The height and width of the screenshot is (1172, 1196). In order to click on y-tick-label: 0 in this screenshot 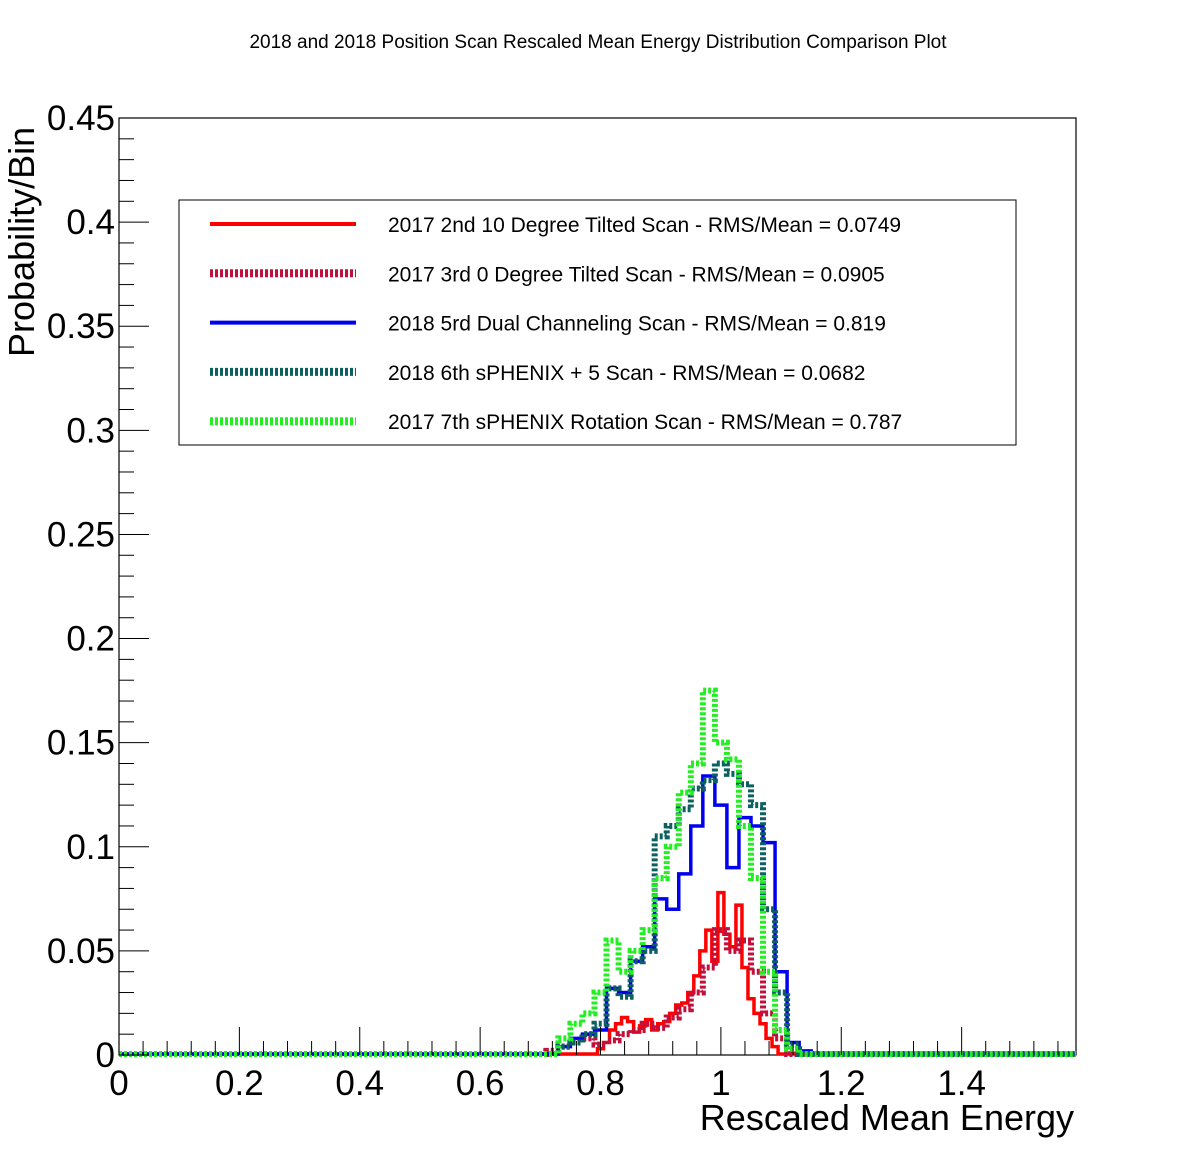, I will do `click(105, 1055)`.